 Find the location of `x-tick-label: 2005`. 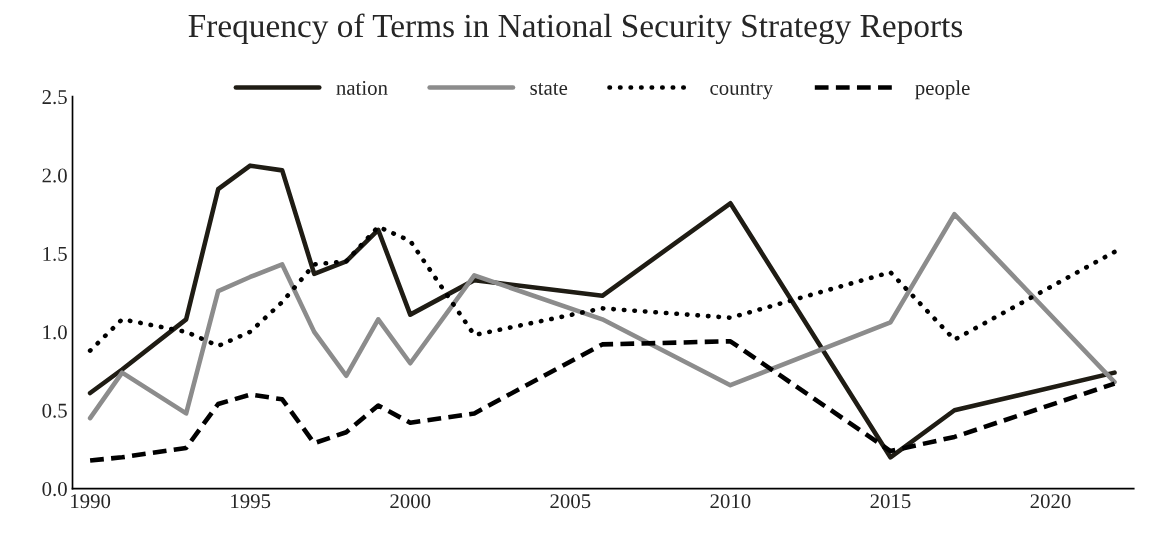

x-tick-label: 2005 is located at coordinates (570, 501).